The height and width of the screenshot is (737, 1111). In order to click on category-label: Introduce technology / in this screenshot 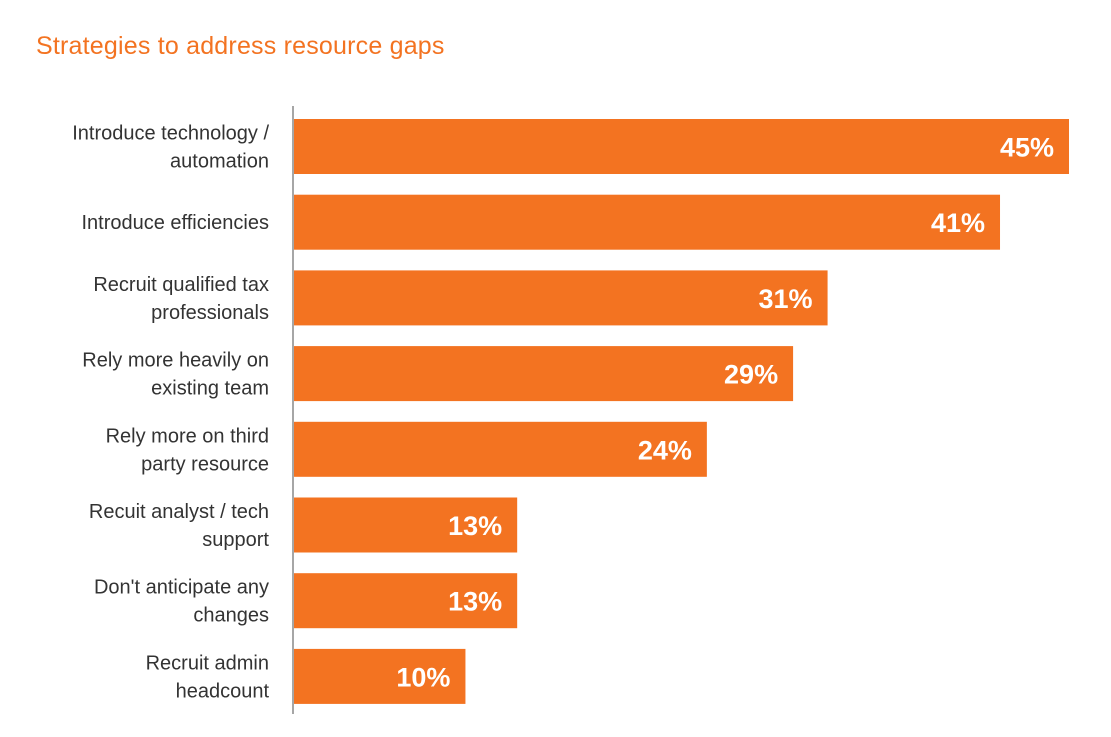, I will do `click(170, 134)`.